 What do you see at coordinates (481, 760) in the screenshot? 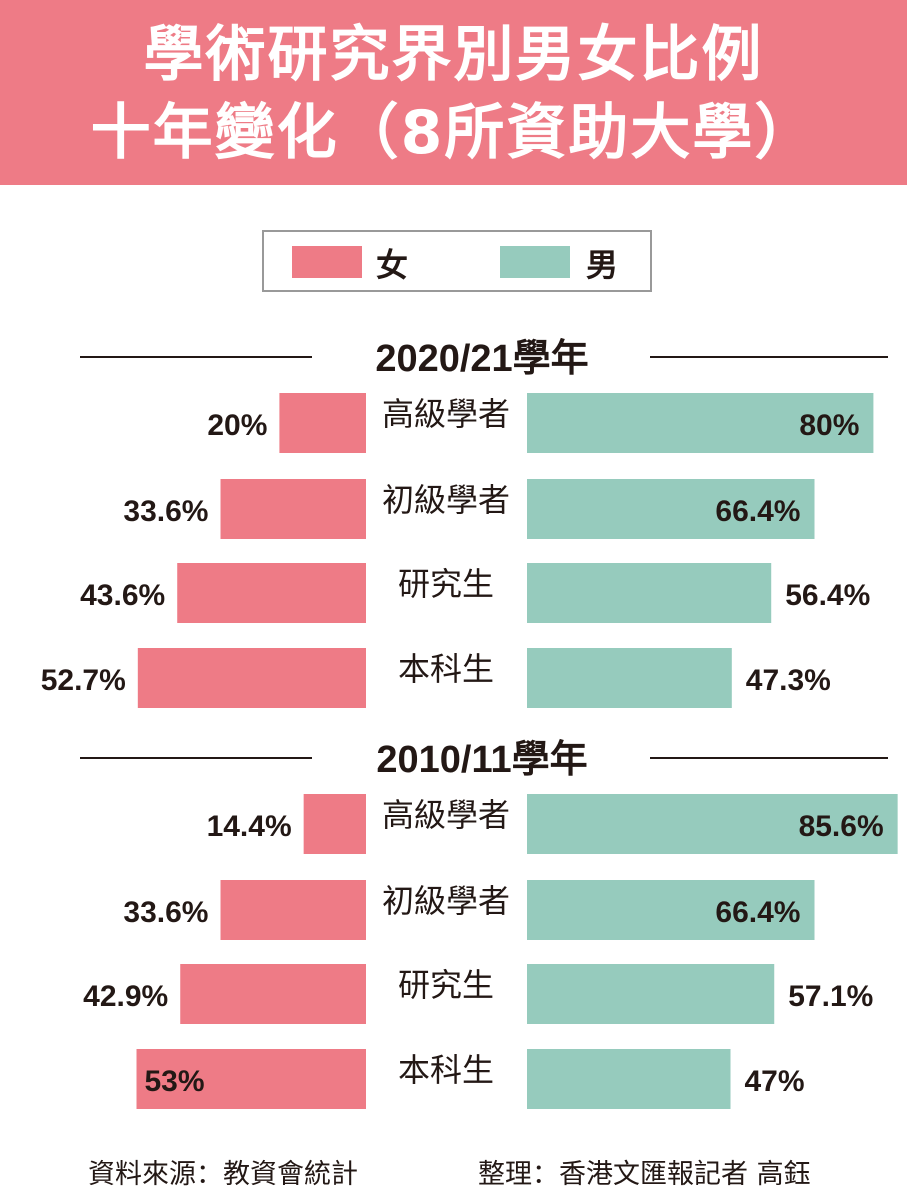
I see `panel-title: 2010/11學年` at bounding box center [481, 760].